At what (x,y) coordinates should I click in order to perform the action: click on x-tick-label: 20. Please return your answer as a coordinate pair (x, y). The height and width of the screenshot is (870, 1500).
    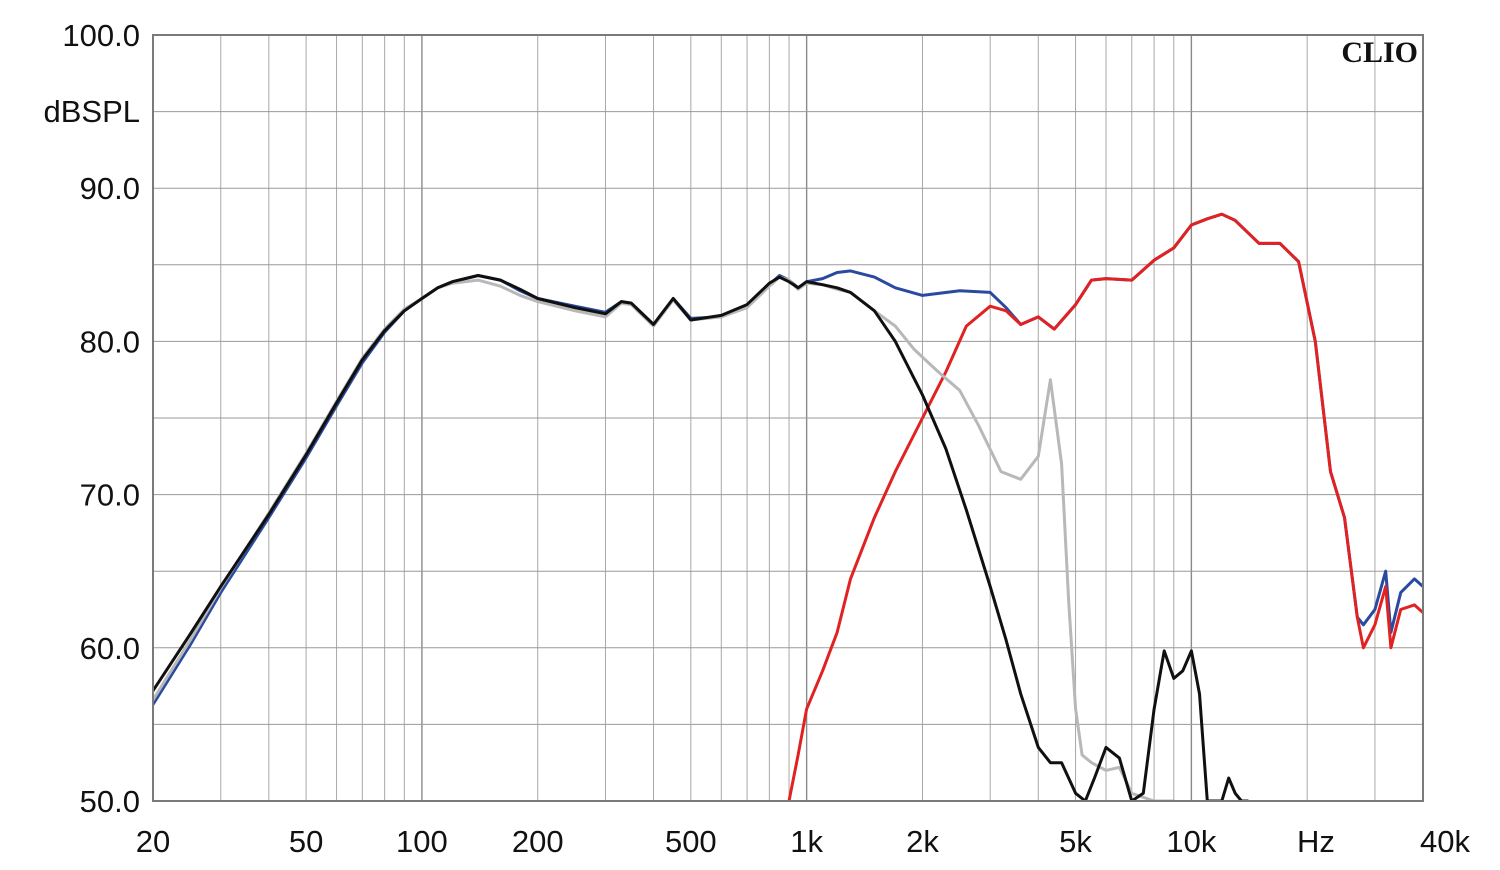
    Looking at the image, I should click on (153, 841).